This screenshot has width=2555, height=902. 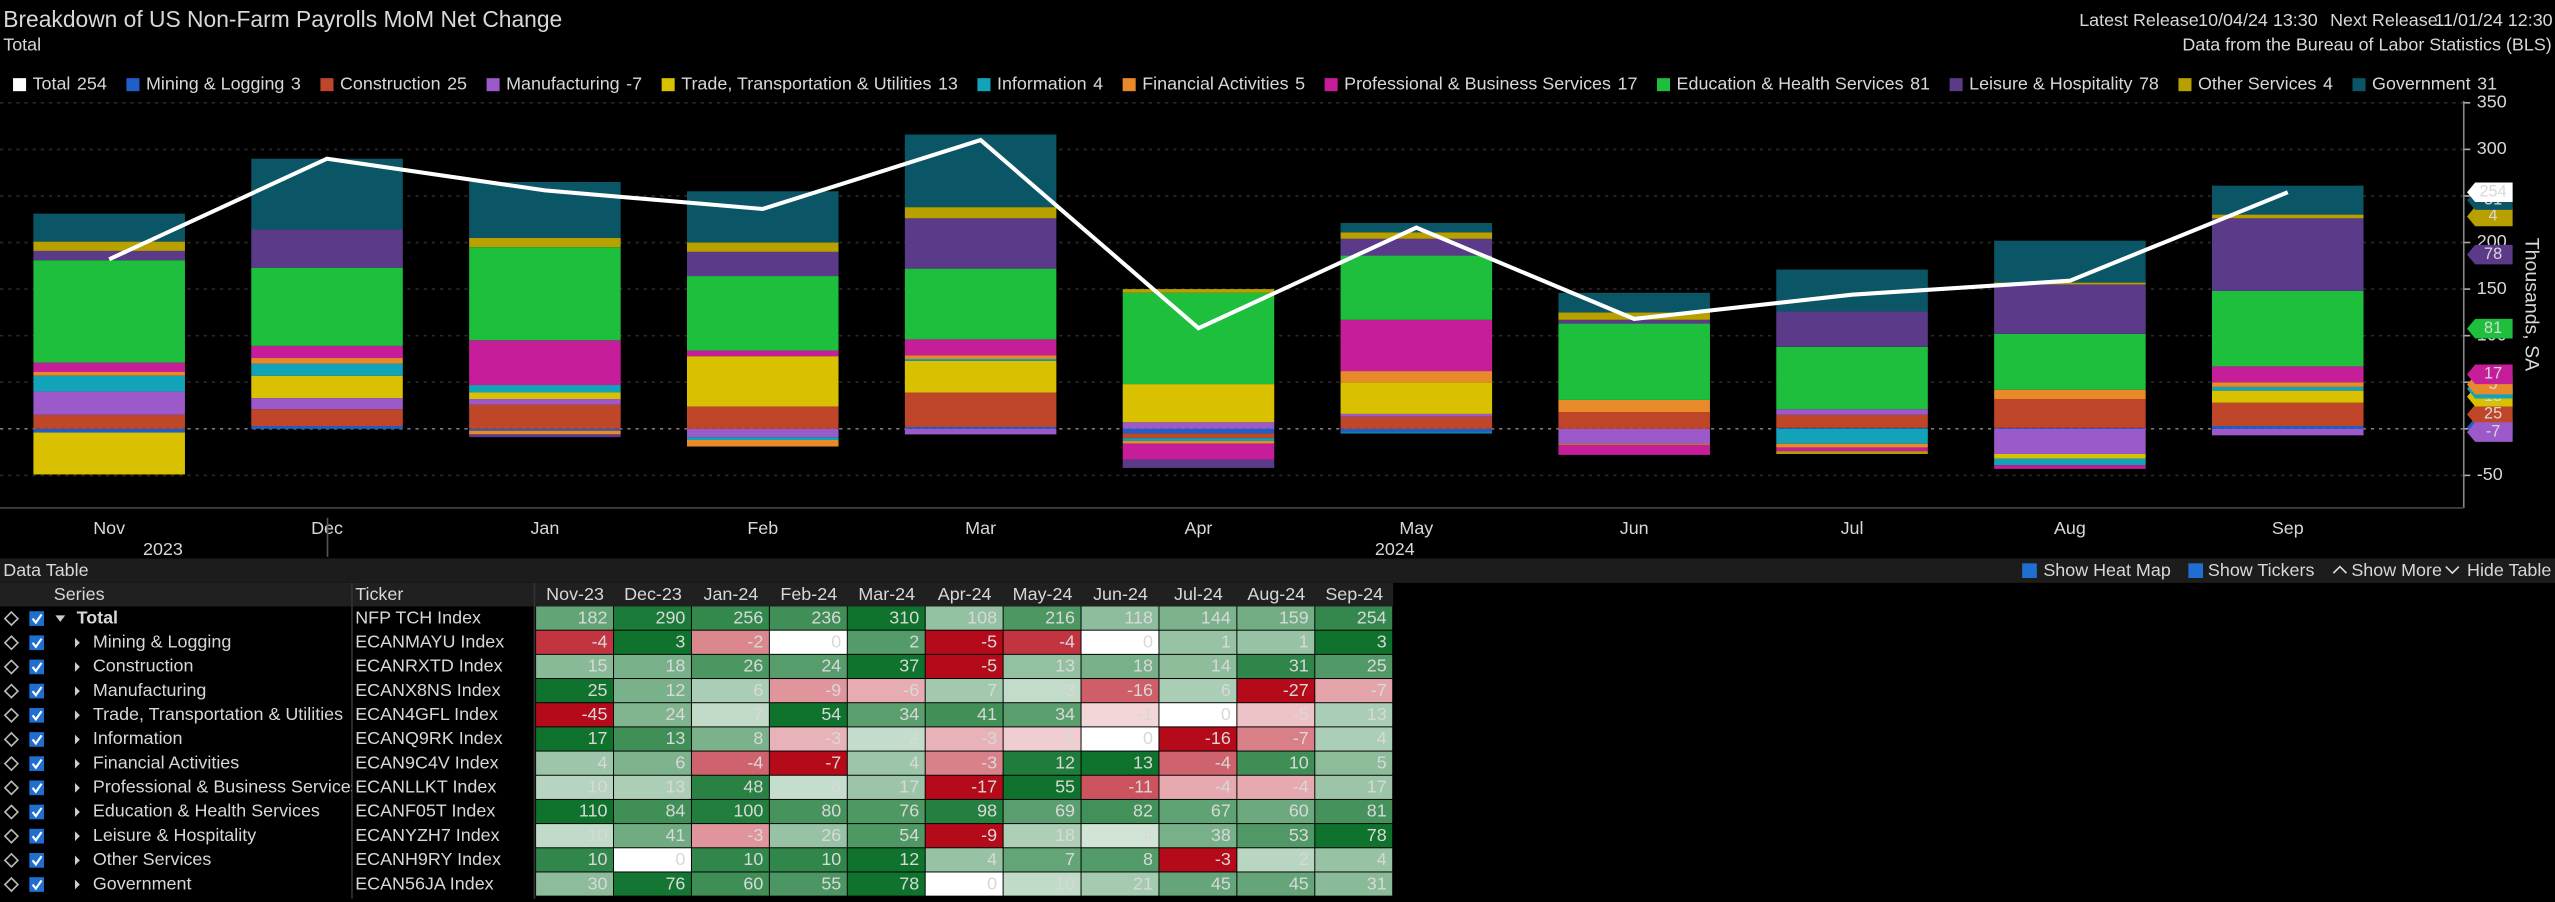 What do you see at coordinates (109, 528) in the screenshot?
I see `x-tick-label: Nov` at bounding box center [109, 528].